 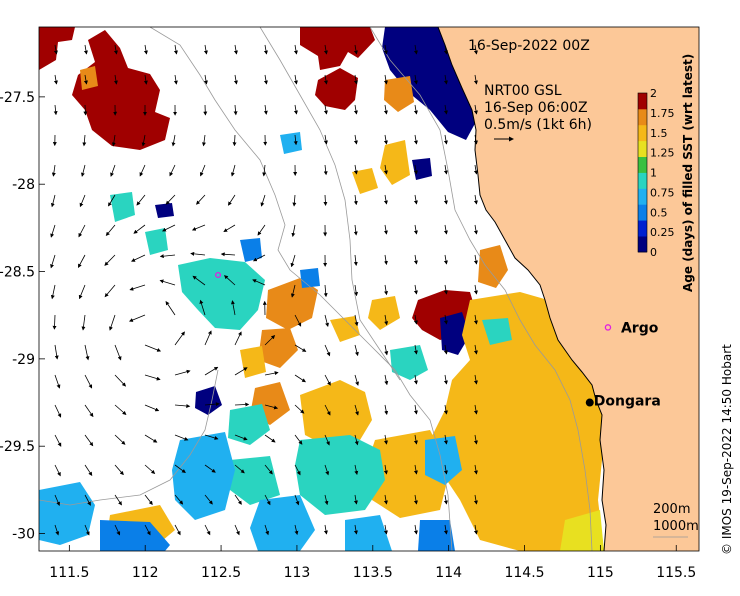 What do you see at coordinates (23, 185) in the screenshot?
I see `y-tick-label: -28` at bounding box center [23, 185].